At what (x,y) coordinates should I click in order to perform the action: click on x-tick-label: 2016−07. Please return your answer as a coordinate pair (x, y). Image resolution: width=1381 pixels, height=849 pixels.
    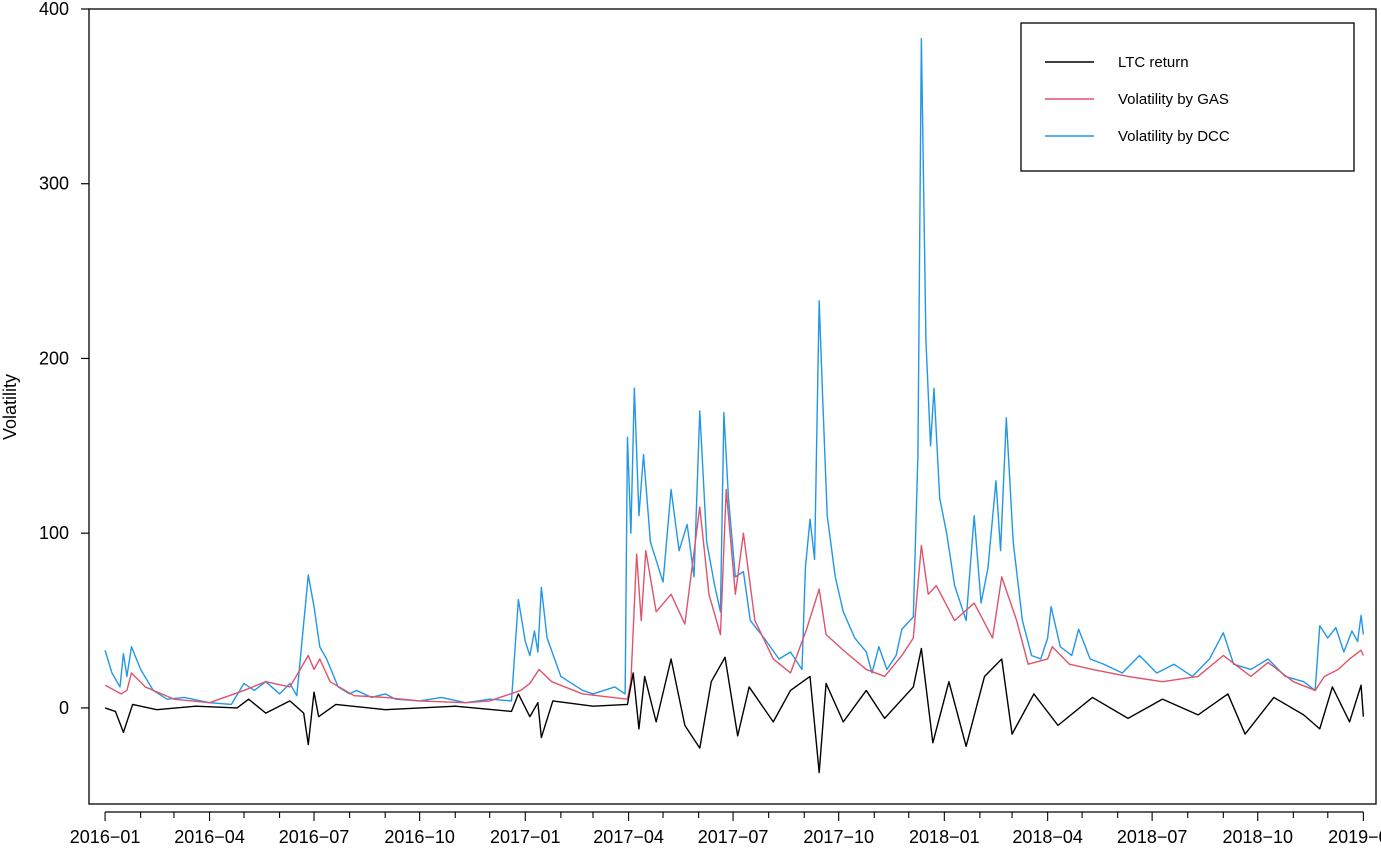
    Looking at the image, I should click on (314, 837).